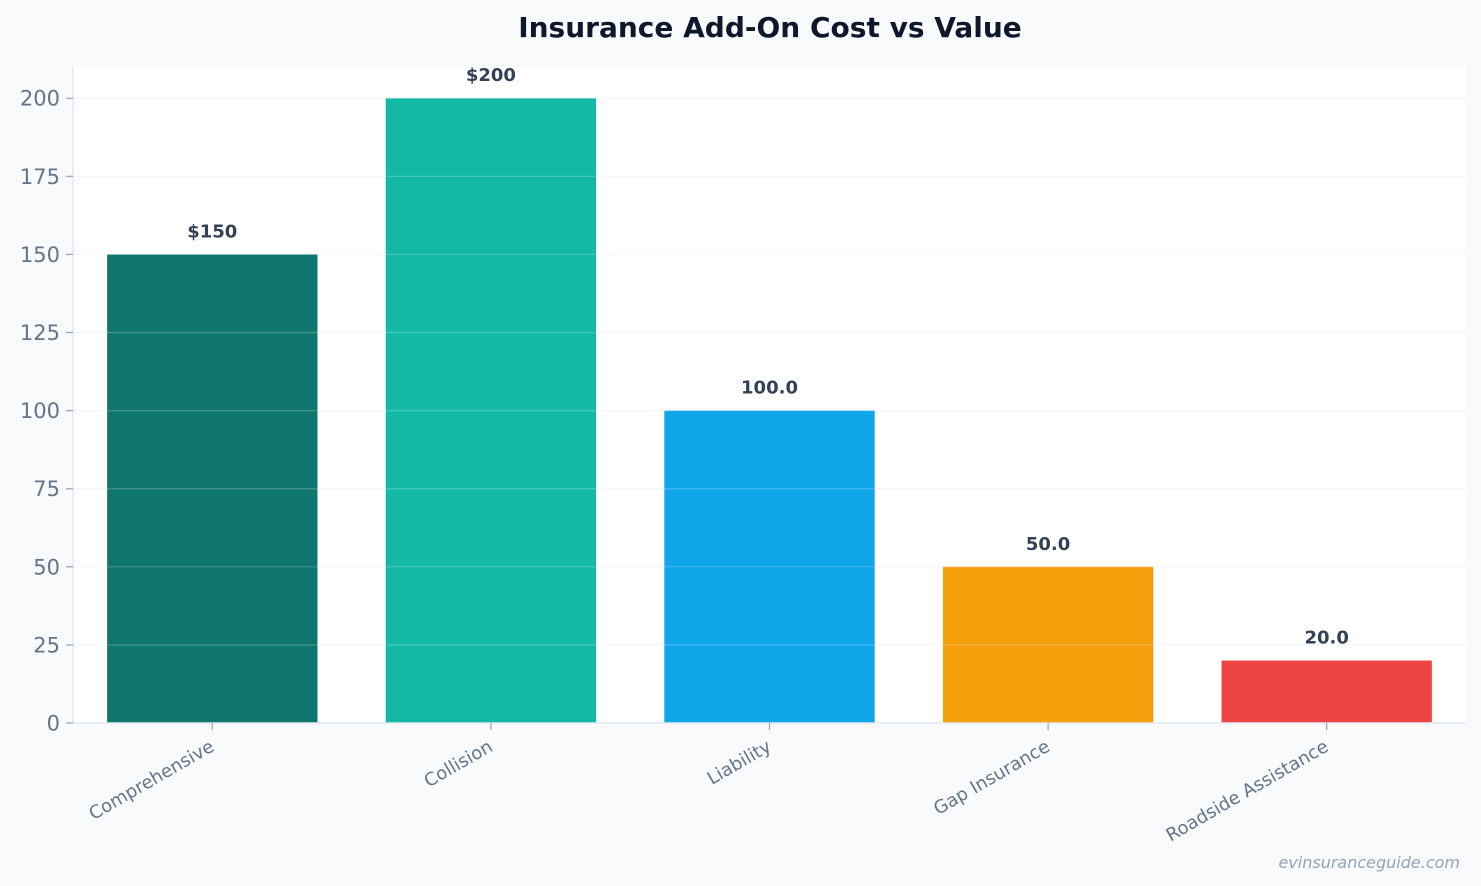  Describe the element at coordinates (152, 780) in the screenshot. I see `x-tick-label: Comprehensive` at that location.